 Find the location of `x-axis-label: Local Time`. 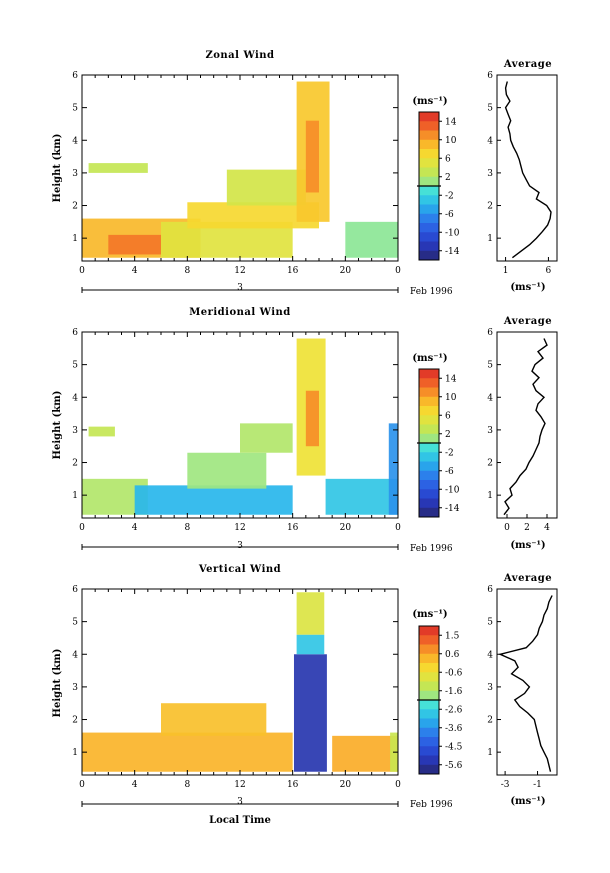

x-axis-label: Local Time is located at coordinates (240, 820).